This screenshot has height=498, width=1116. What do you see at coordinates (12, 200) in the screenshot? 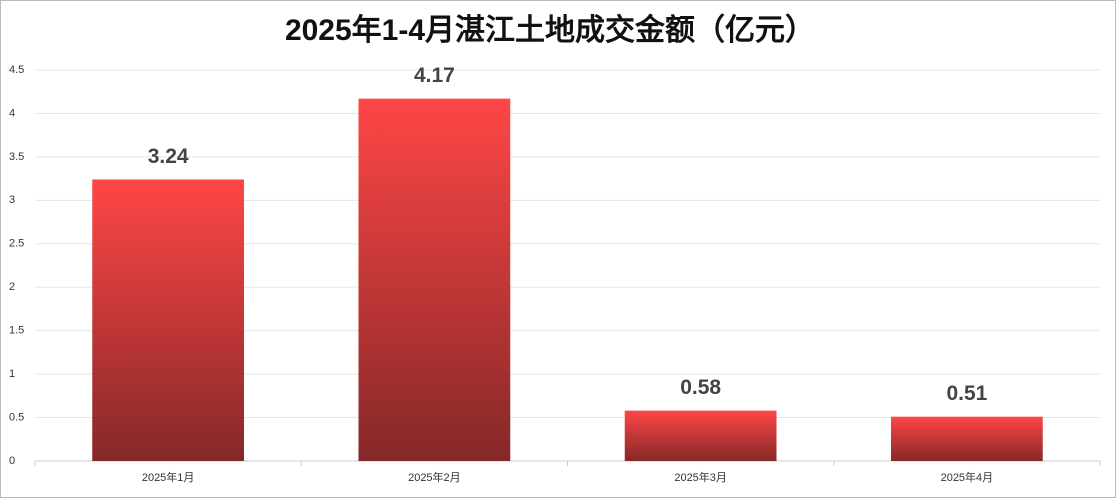
I see `y-tick-label: 3` at bounding box center [12, 200].